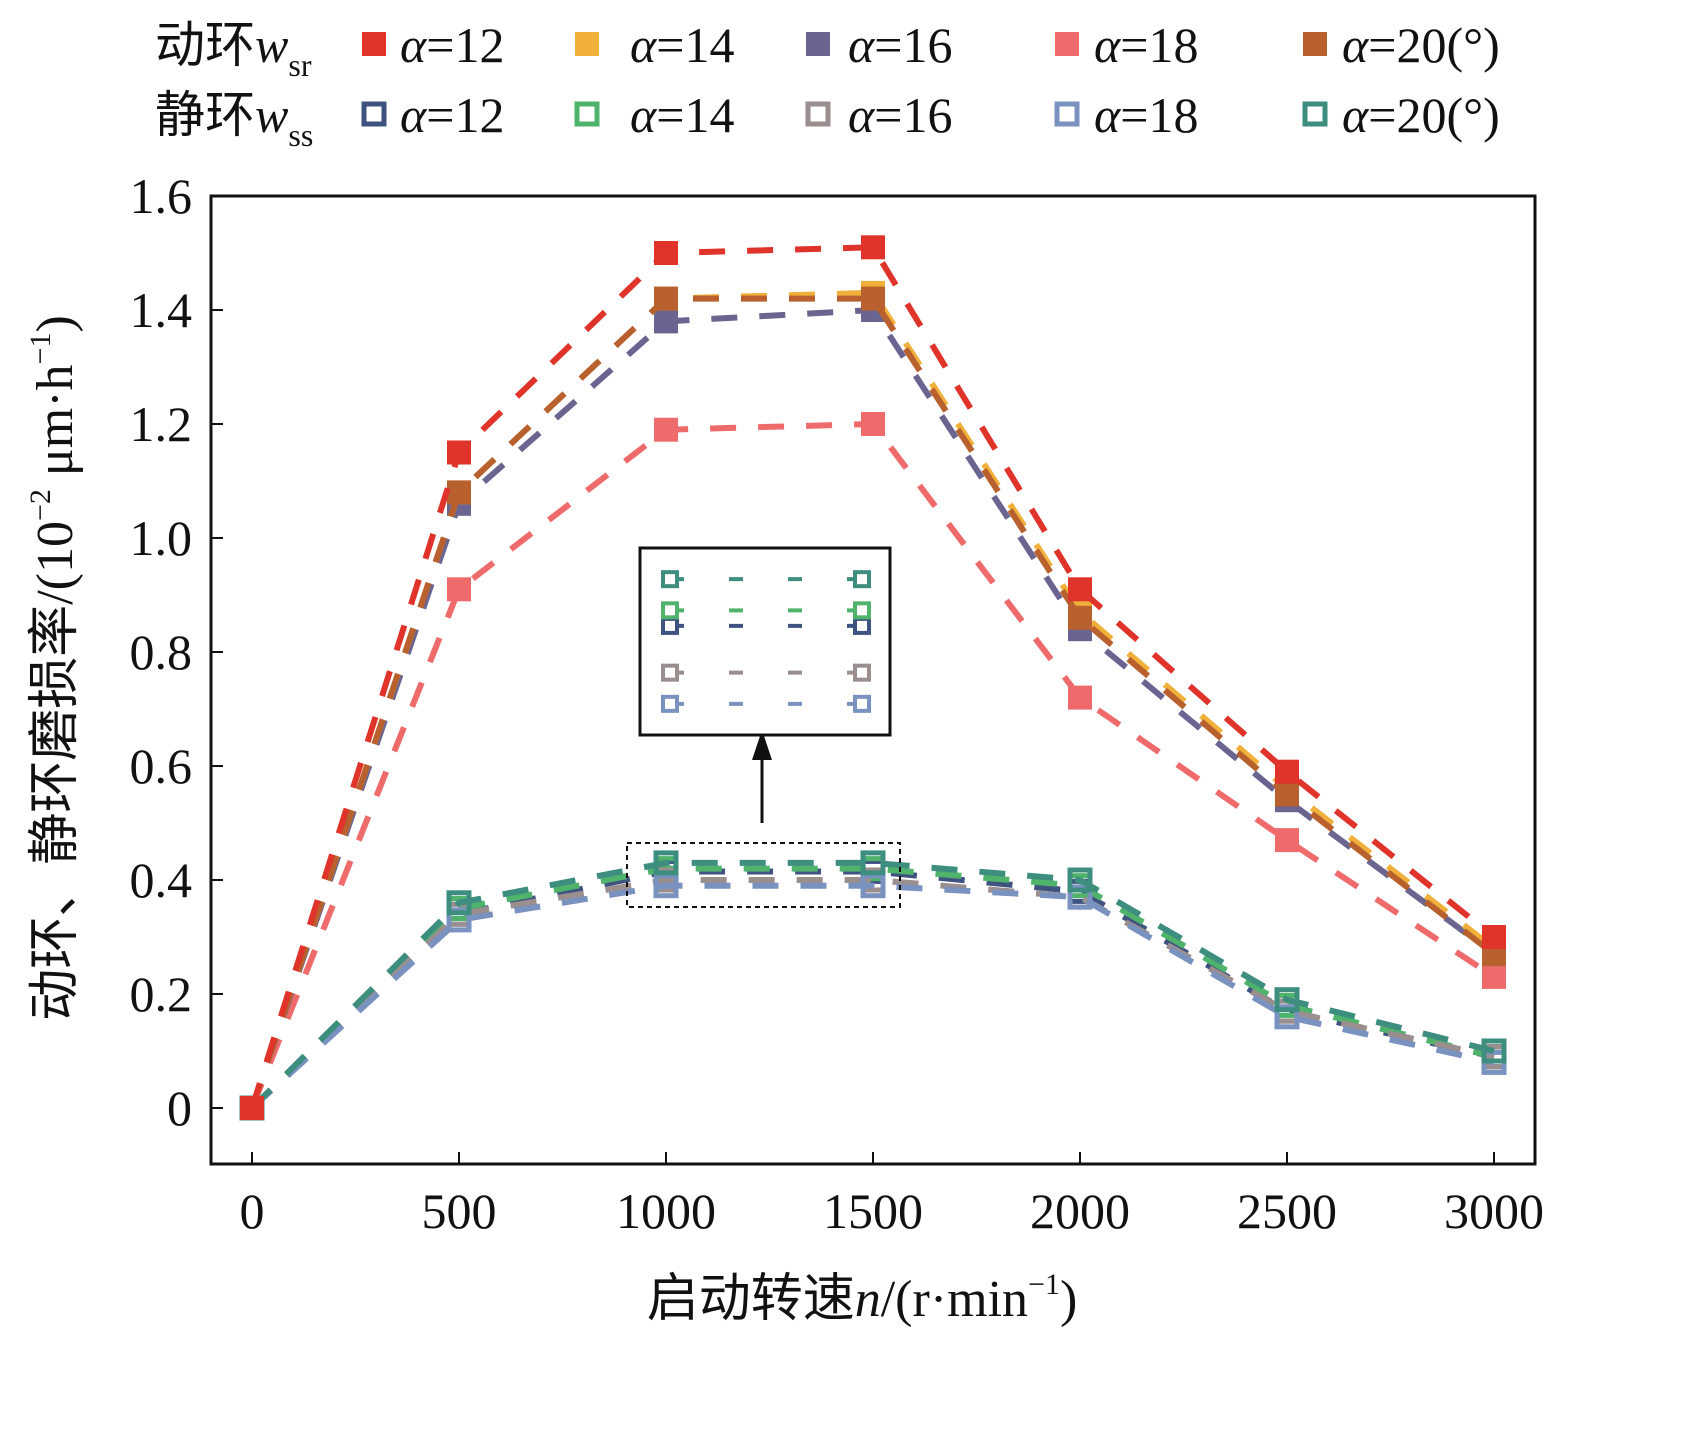 The image size is (1682, 1439). Describe the element at coordinates (161, 880) in the screenshot. I see `y-tick-label: 0.4` at that location.